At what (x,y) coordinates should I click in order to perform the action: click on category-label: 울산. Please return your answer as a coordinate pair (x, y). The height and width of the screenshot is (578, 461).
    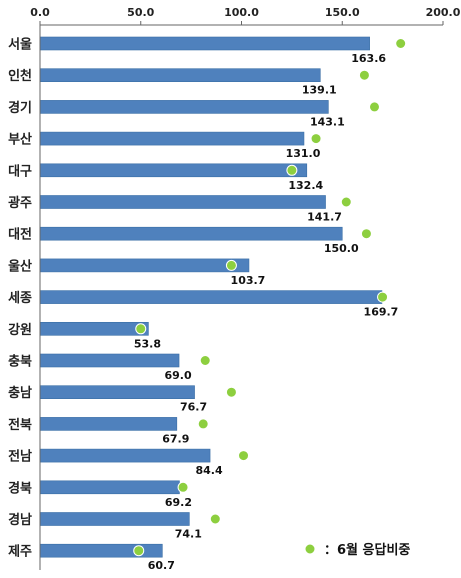
    Looking at the image, I should click on (20, 266).